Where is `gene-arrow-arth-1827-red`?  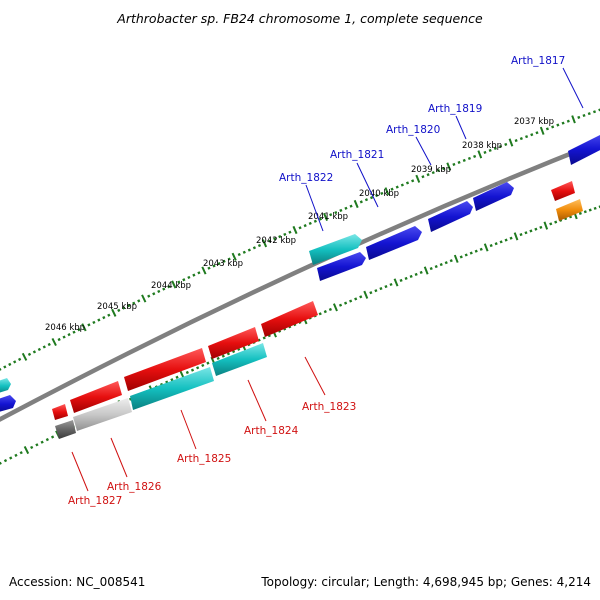 gene-arrow-arth-1827-red is located at coordinates (60, 412).